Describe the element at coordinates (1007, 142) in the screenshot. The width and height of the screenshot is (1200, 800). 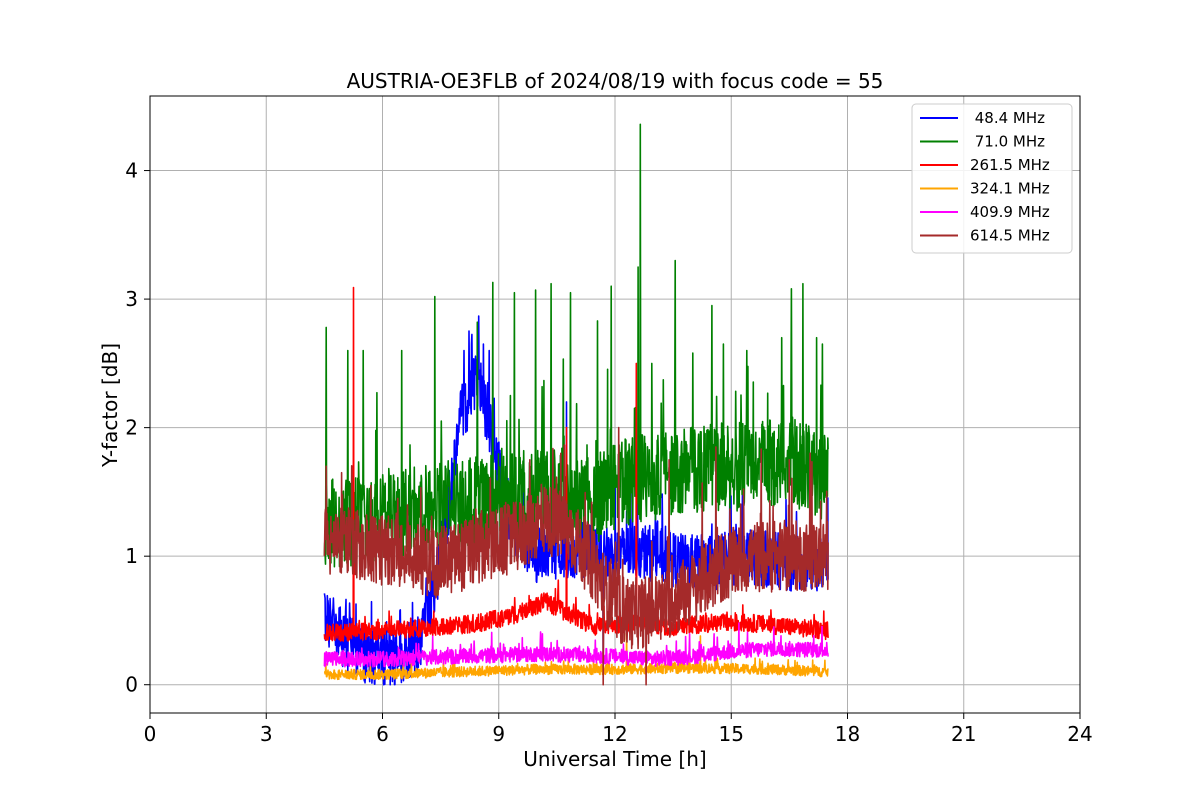
I see `legend-label: 71.0 MHz` at that location.